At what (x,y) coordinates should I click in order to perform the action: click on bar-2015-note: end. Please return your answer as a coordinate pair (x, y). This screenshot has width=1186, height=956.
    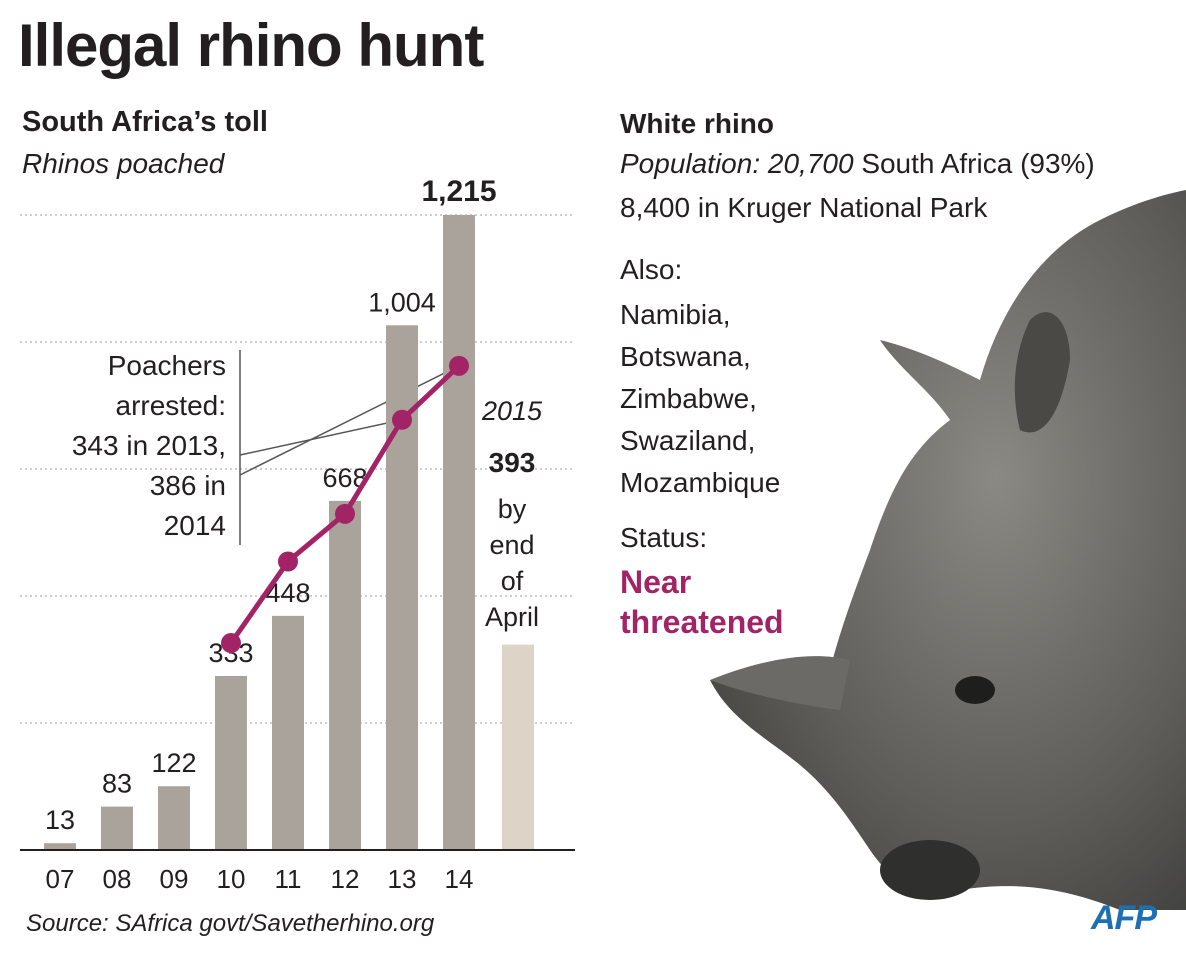
    Looking at the image, I should click on (511, 545).